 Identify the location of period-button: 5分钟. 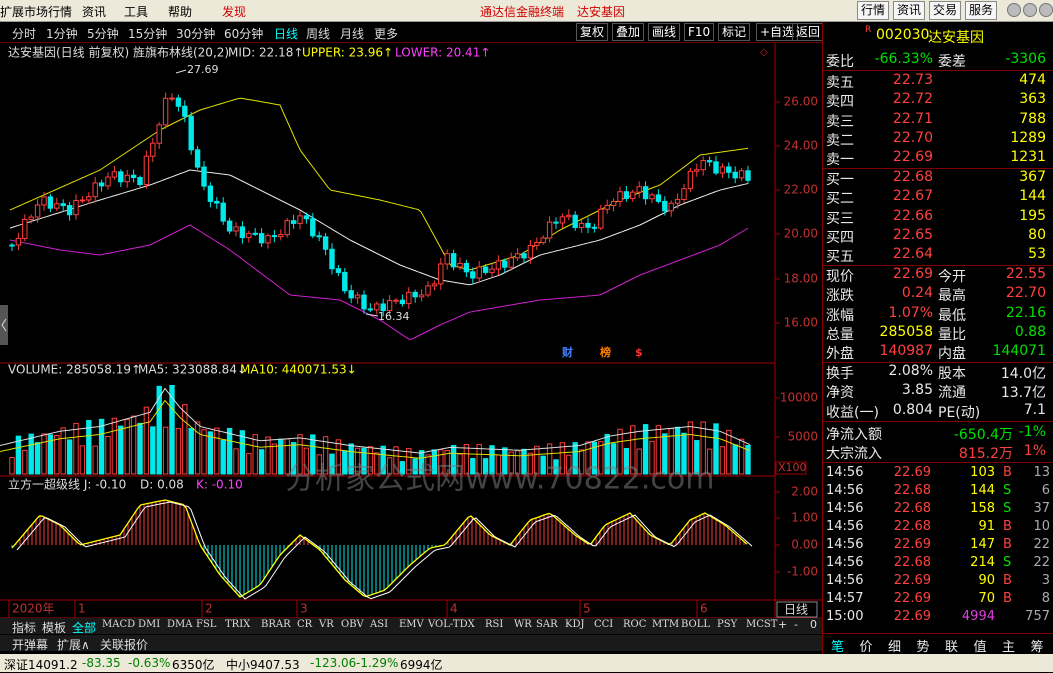
(103, 34).